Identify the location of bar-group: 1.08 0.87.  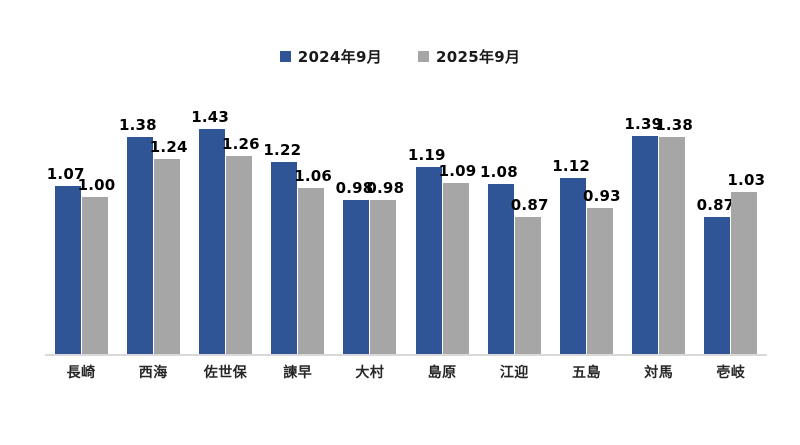
(514, 209).